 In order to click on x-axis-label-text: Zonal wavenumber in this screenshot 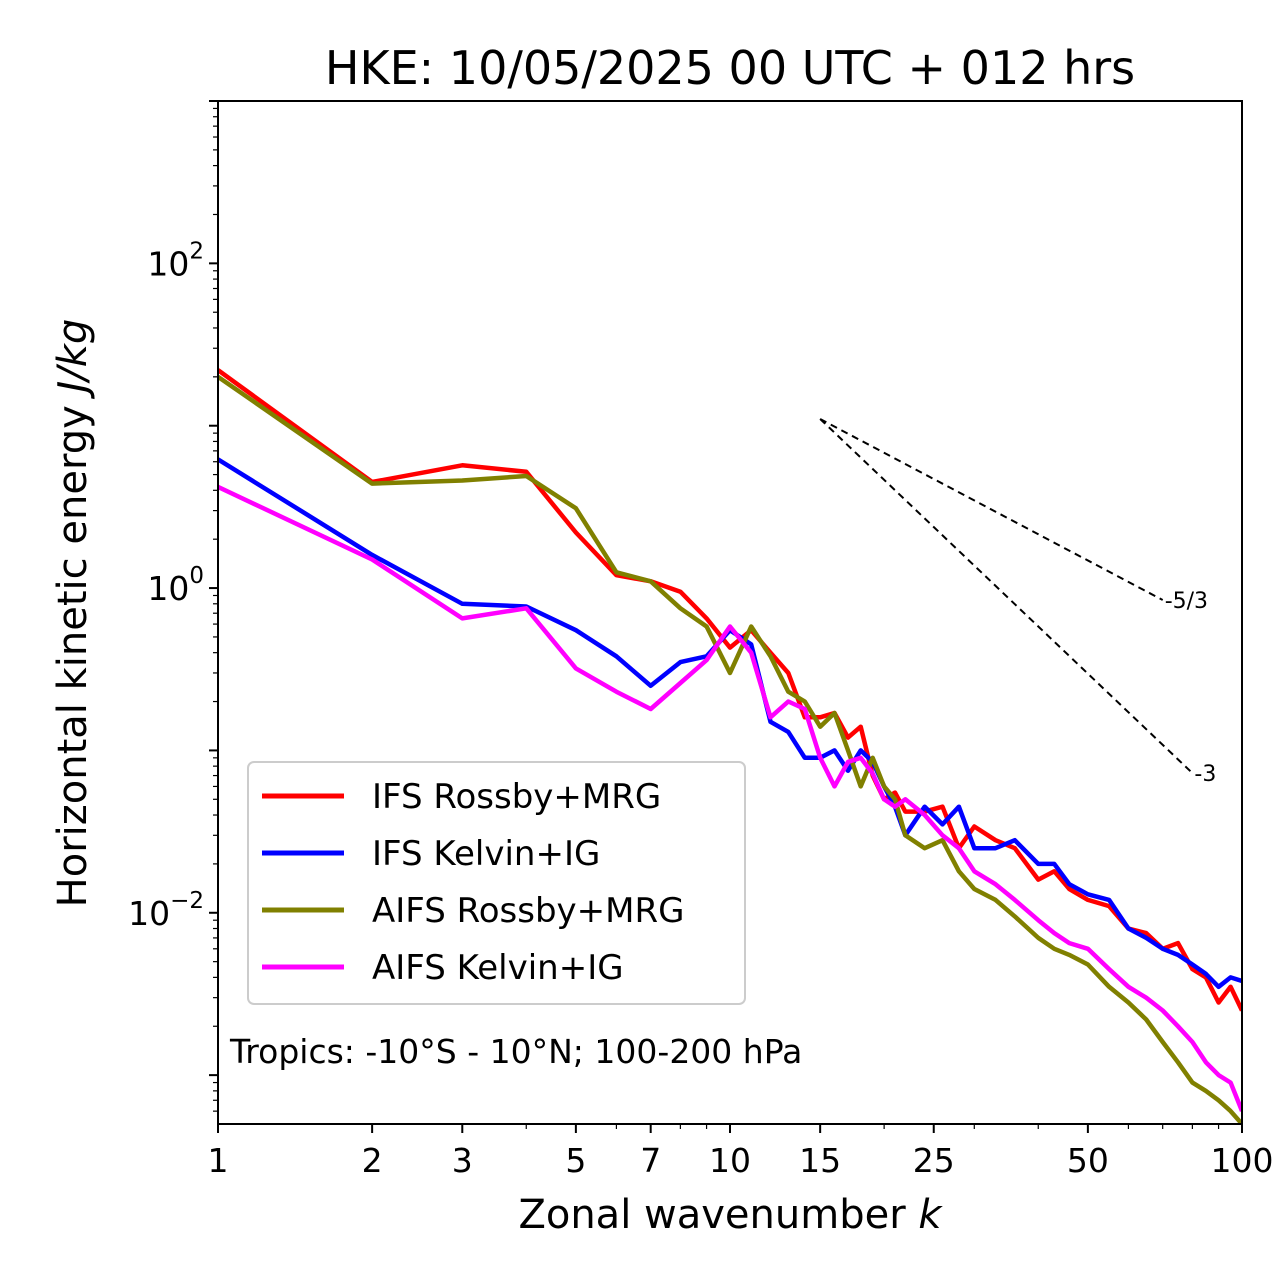, I will do `click(712, 1215)`.